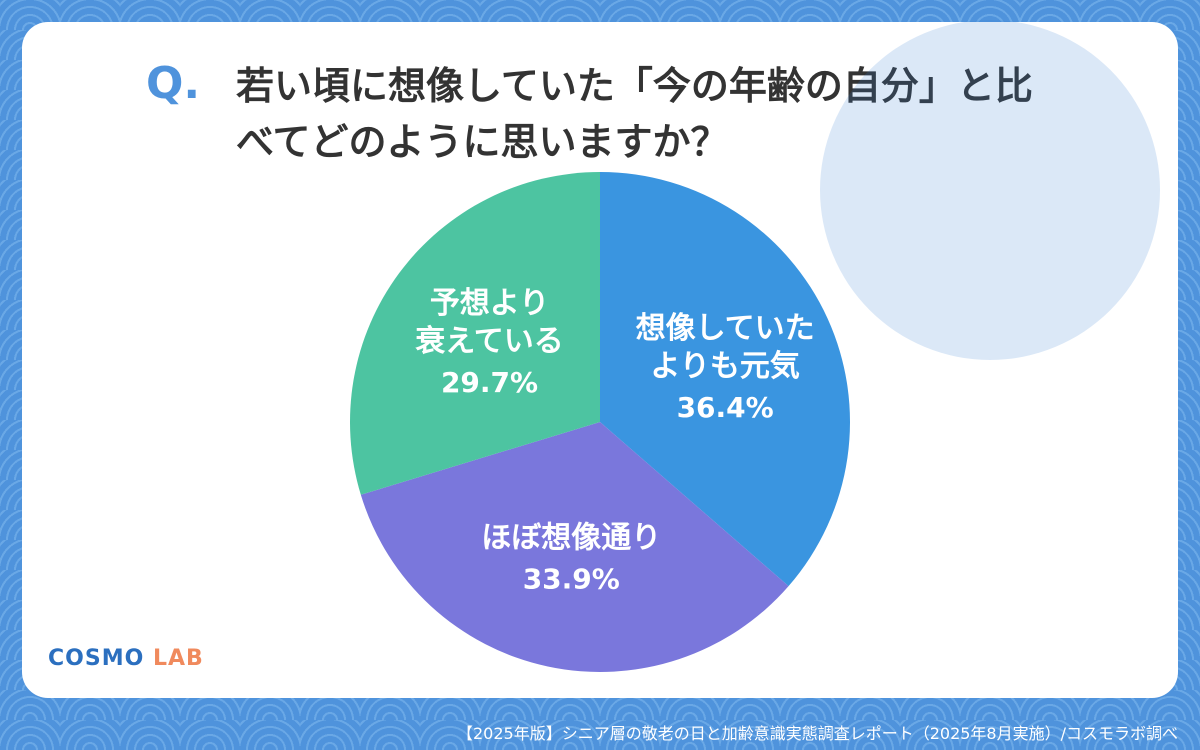 The height and width of the screenshot is (750, 1200). I want to click on slice-label-line: 予想より, so click(489, 303).